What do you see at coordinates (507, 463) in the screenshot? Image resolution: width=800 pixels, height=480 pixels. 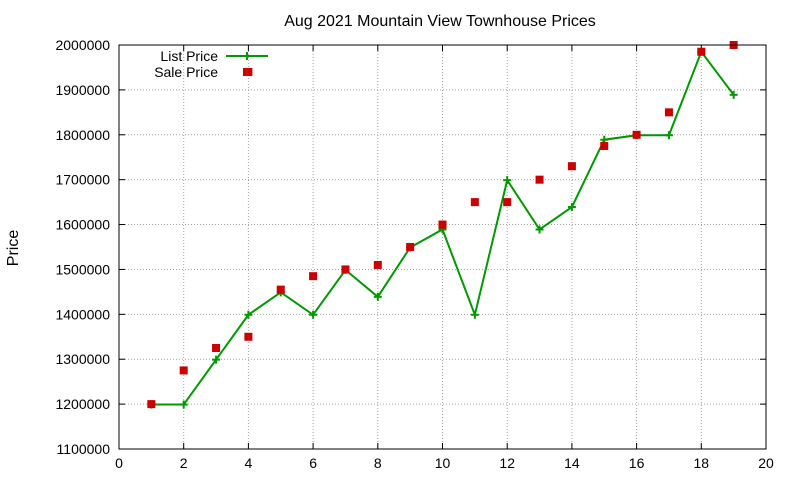 I see `x-tick-label: 12` at bounding box center [507, 463].